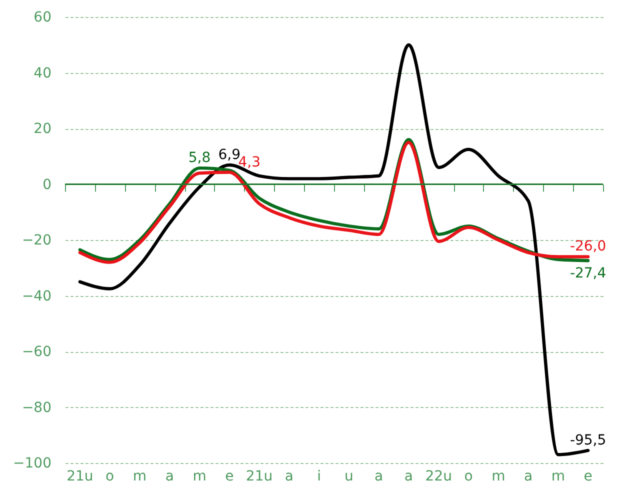 The image size is (618, 492). What do you see at coordinates (43, 73) in the screenshot?
I see `y-tick-label: 40` at bounding box center [43, 73].